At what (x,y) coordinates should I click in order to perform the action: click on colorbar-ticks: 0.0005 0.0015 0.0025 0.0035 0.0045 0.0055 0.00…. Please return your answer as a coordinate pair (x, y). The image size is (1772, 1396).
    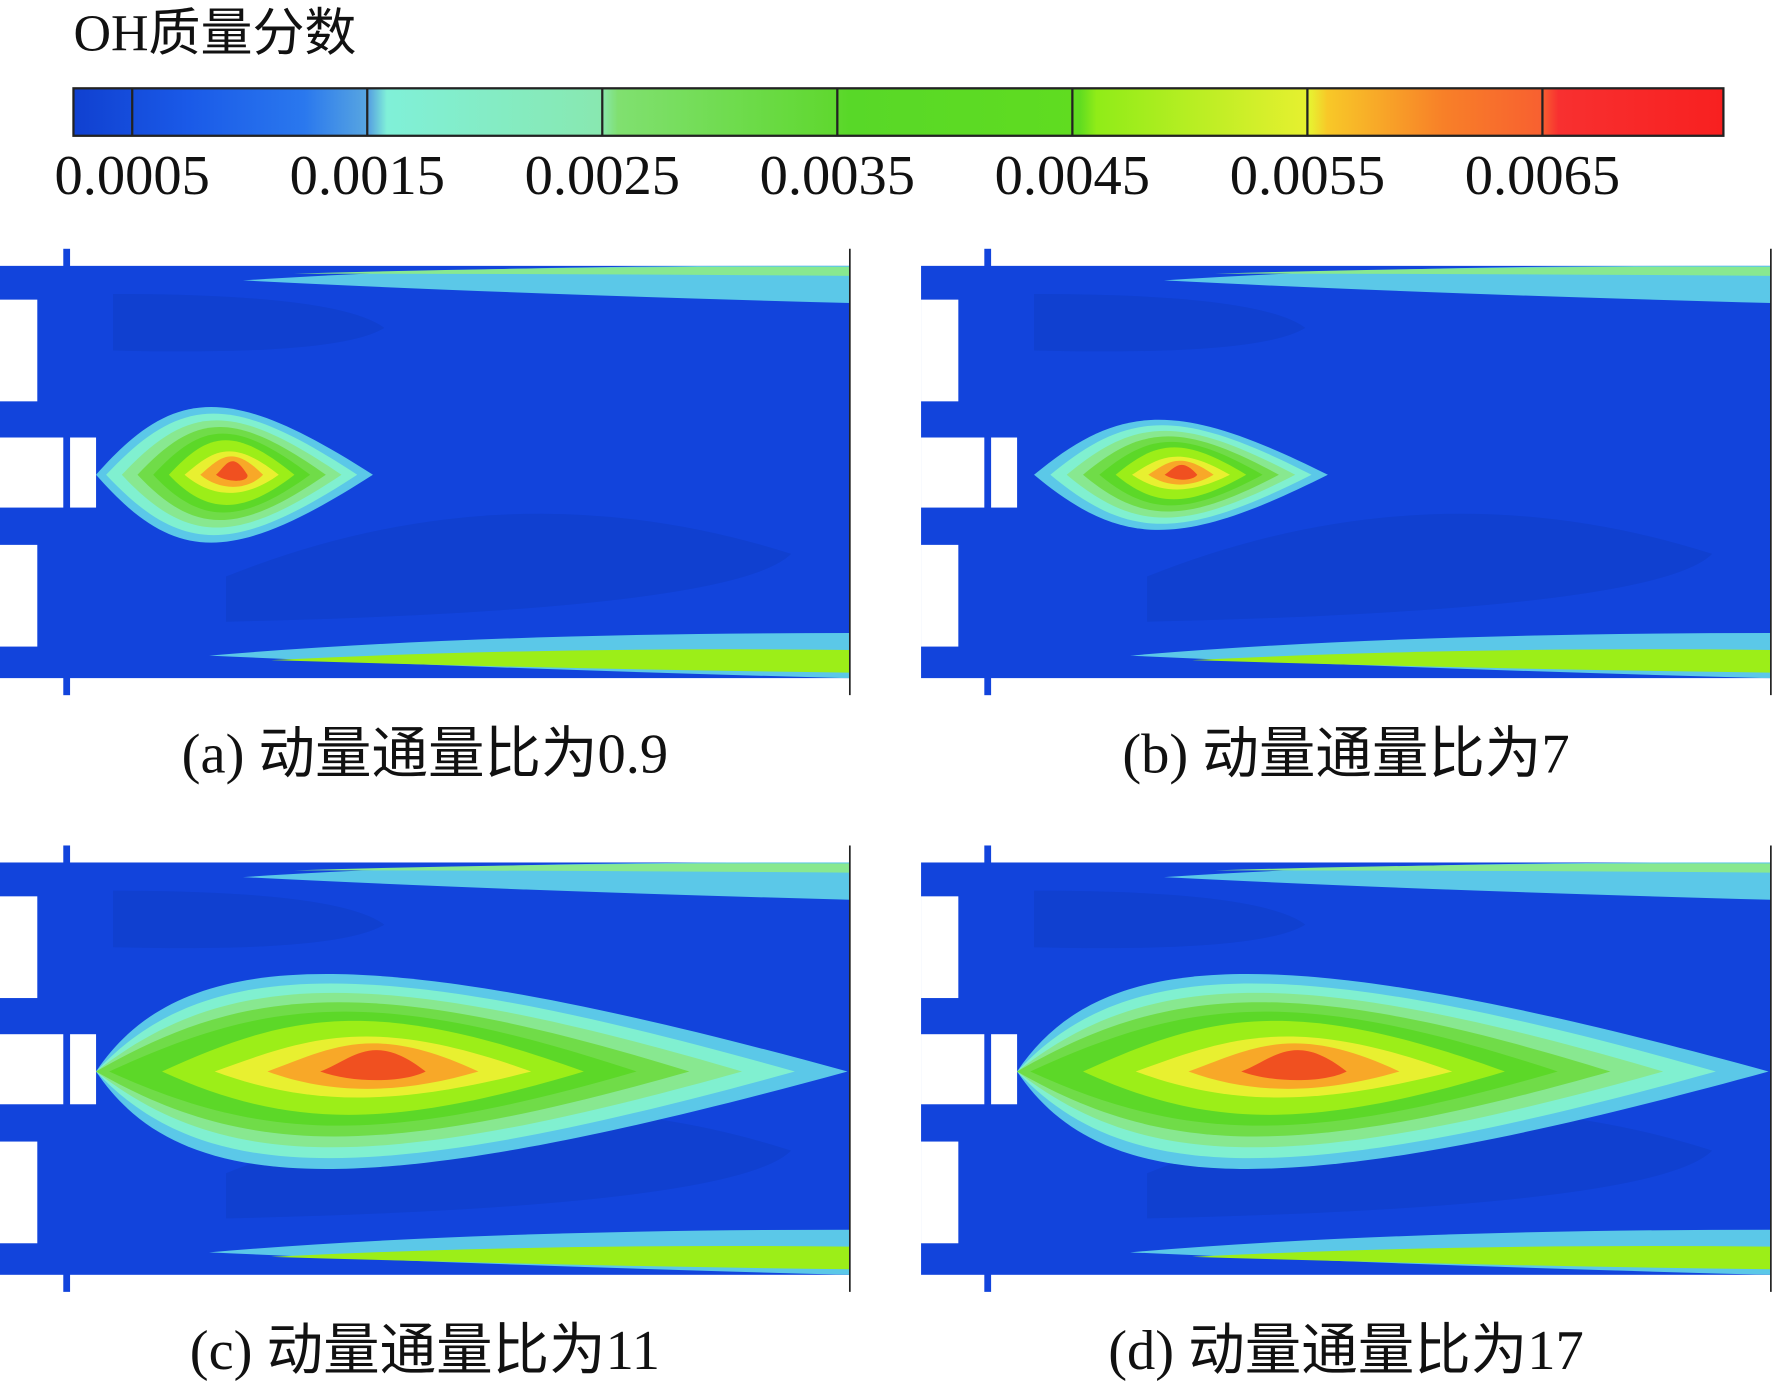
    Looking at the image, I should click on (837, 147).